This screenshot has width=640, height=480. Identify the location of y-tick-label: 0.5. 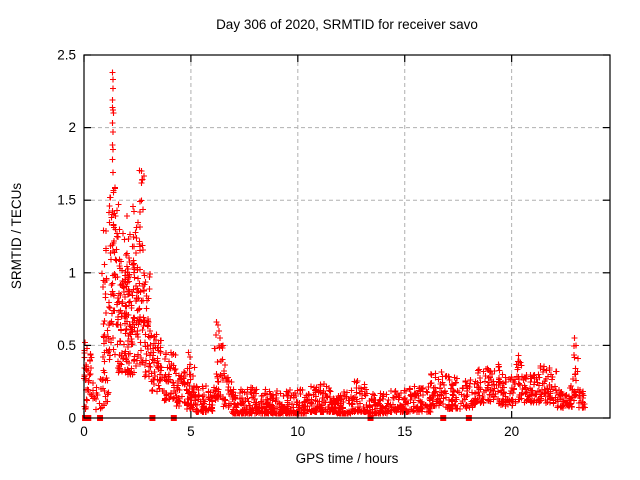
(66, 345).